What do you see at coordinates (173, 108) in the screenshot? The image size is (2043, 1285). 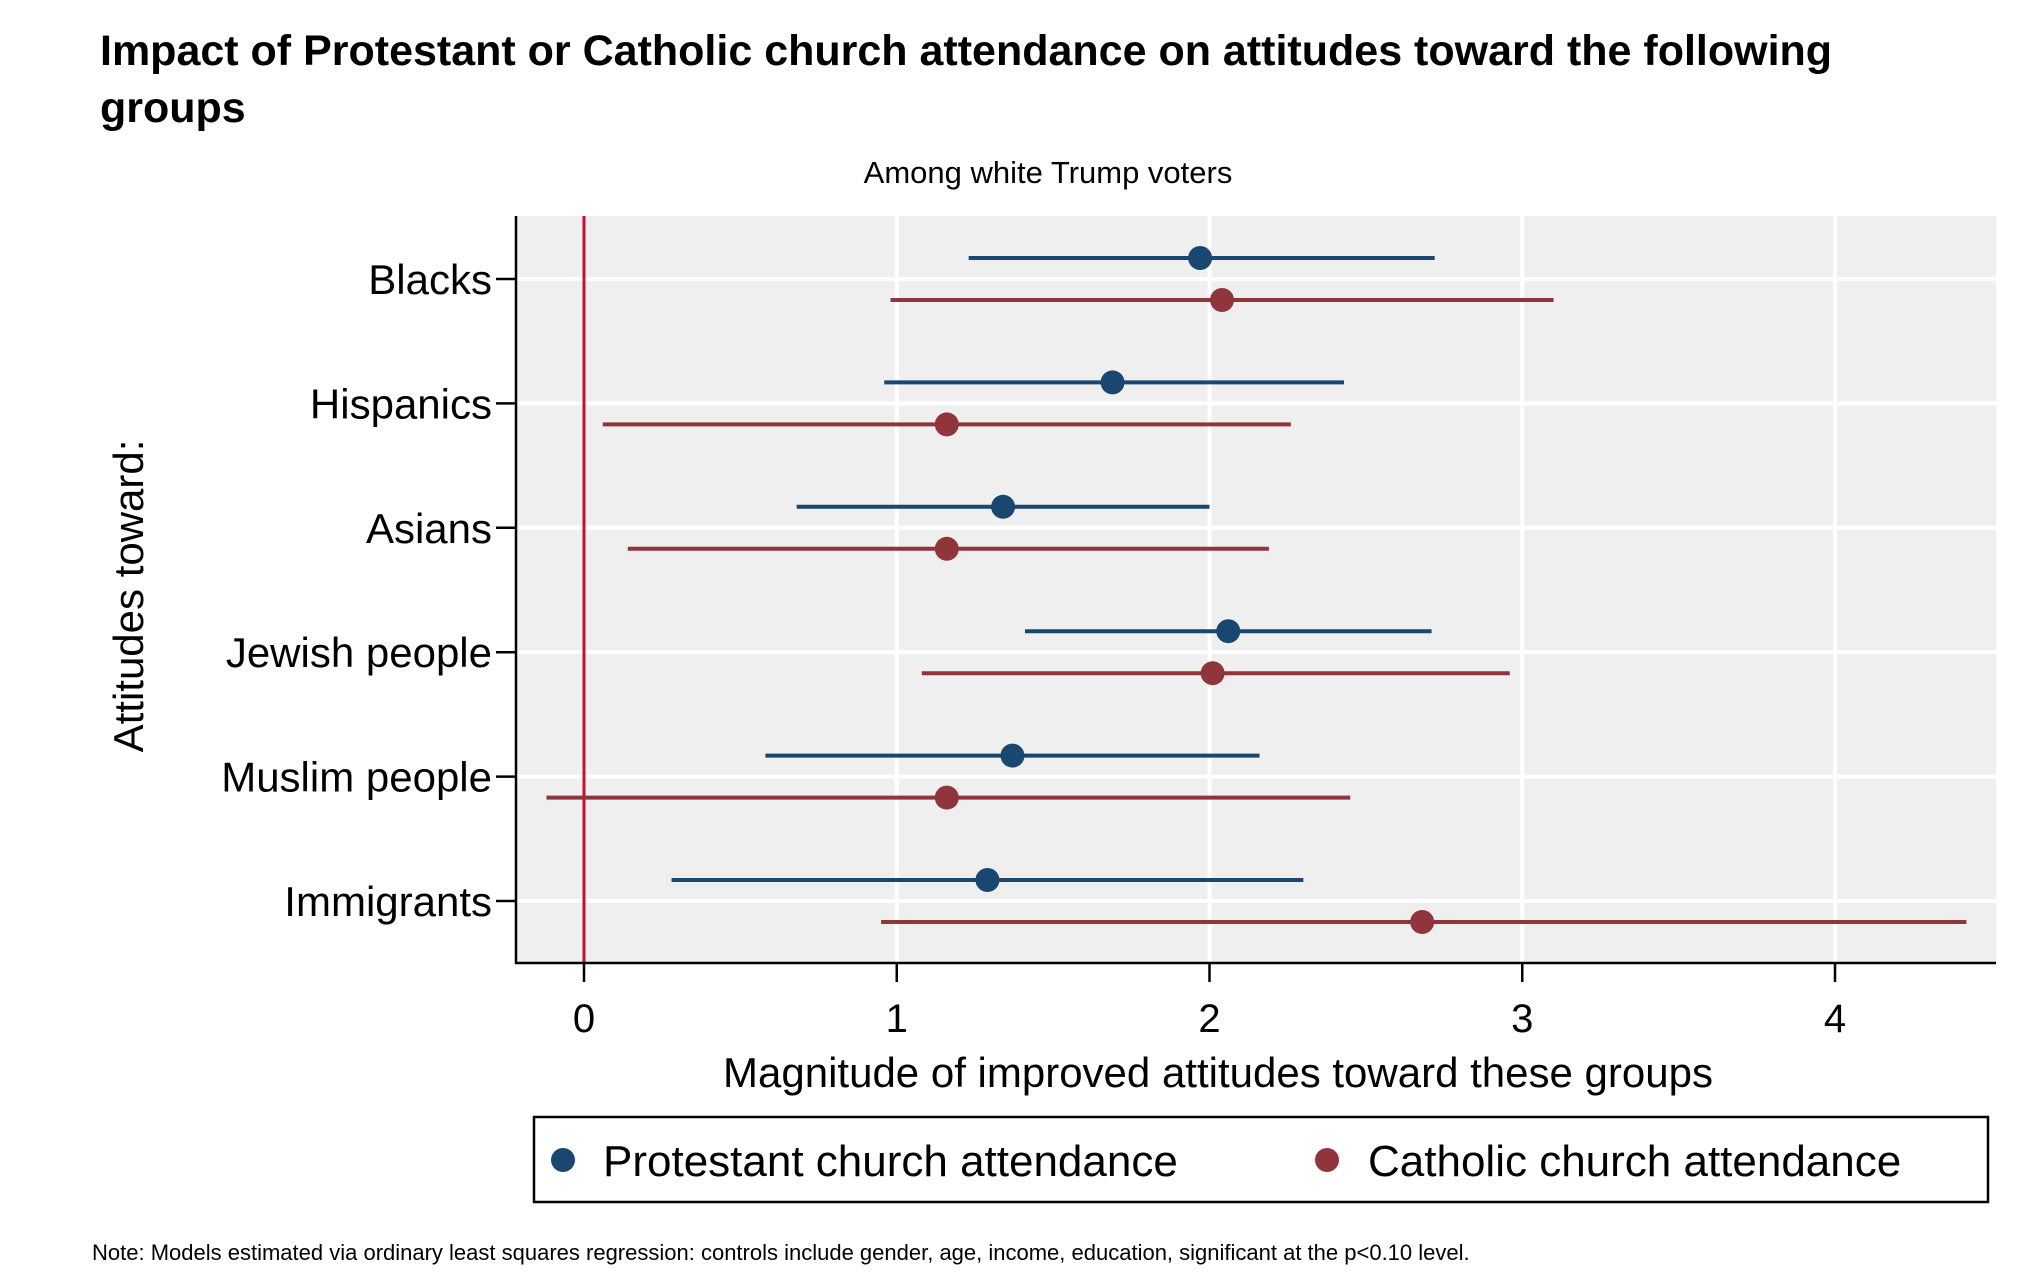 I see `chart-title-line-2: groups` at bounding box center [173, 108].